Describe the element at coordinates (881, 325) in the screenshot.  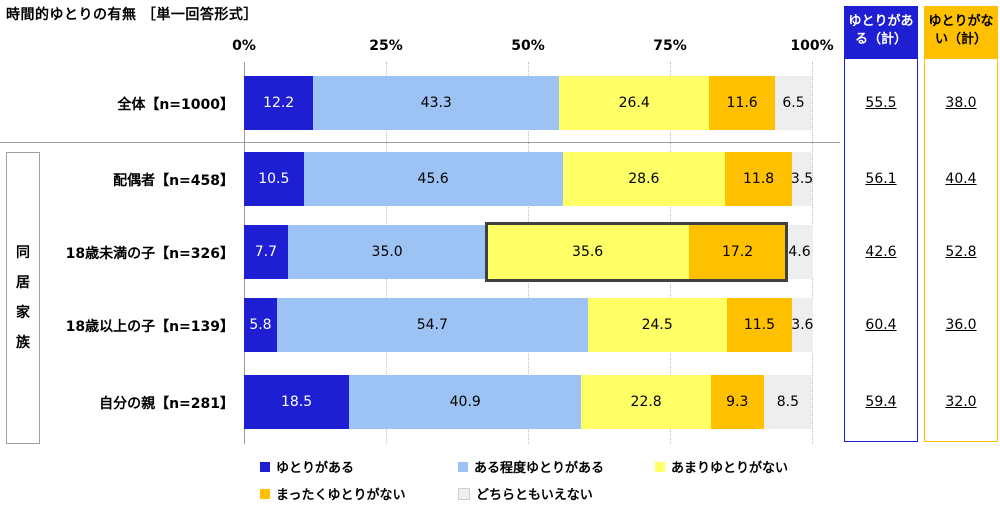
I see `summary-yes-value: 60.4` at that location.